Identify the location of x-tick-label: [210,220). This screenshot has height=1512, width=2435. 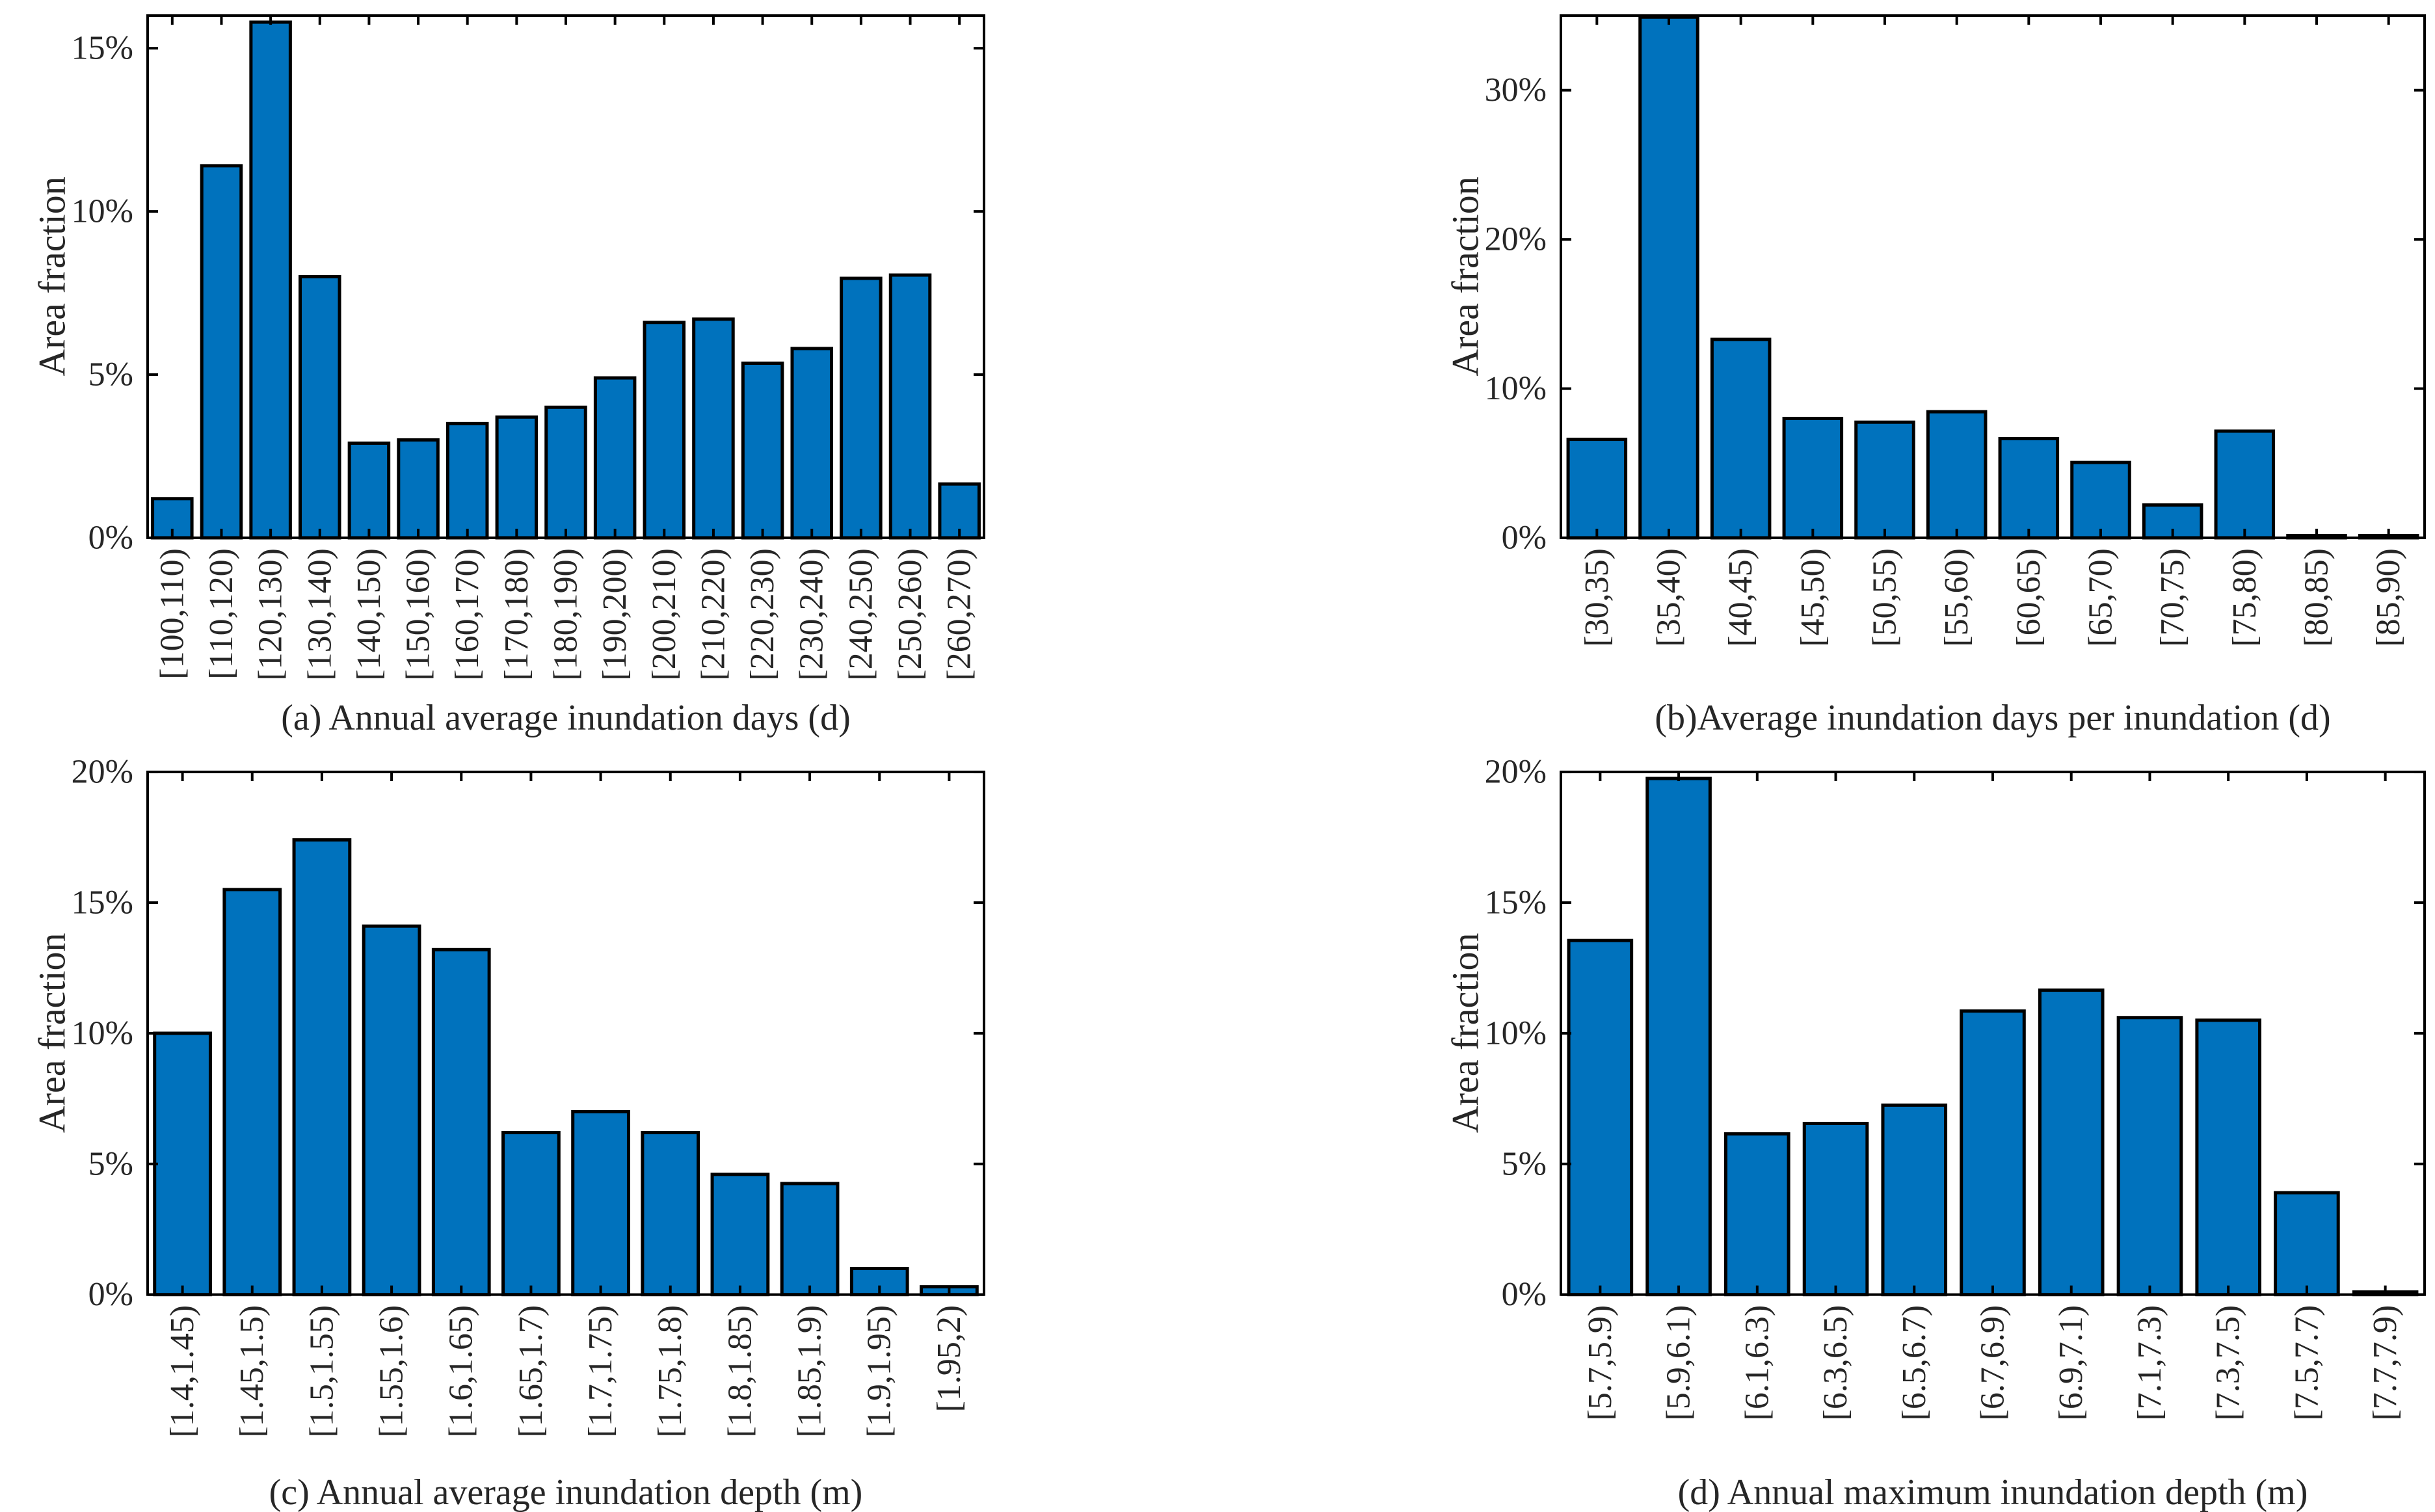
(714, 614).